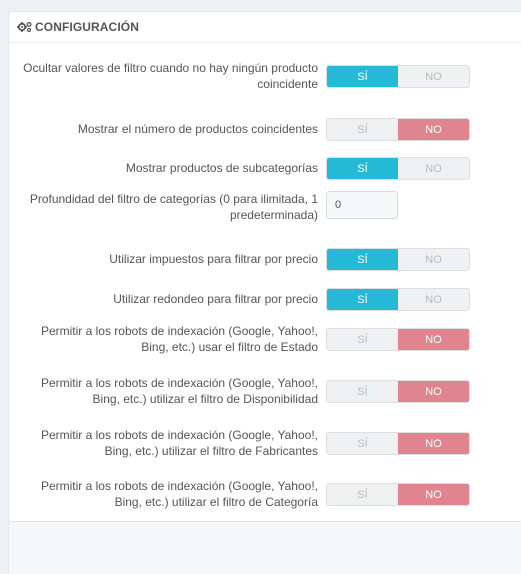 This screenshot has height=574, width=521. I want to click on panel-heading: Configuración, so click(265, 27).